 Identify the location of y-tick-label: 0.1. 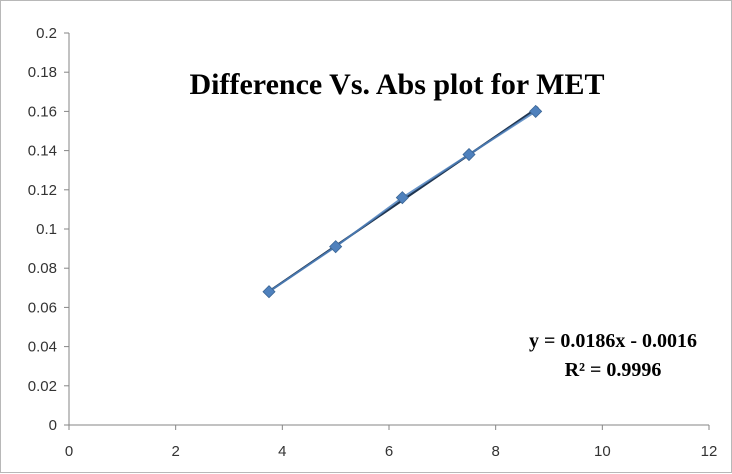
(46, 229).